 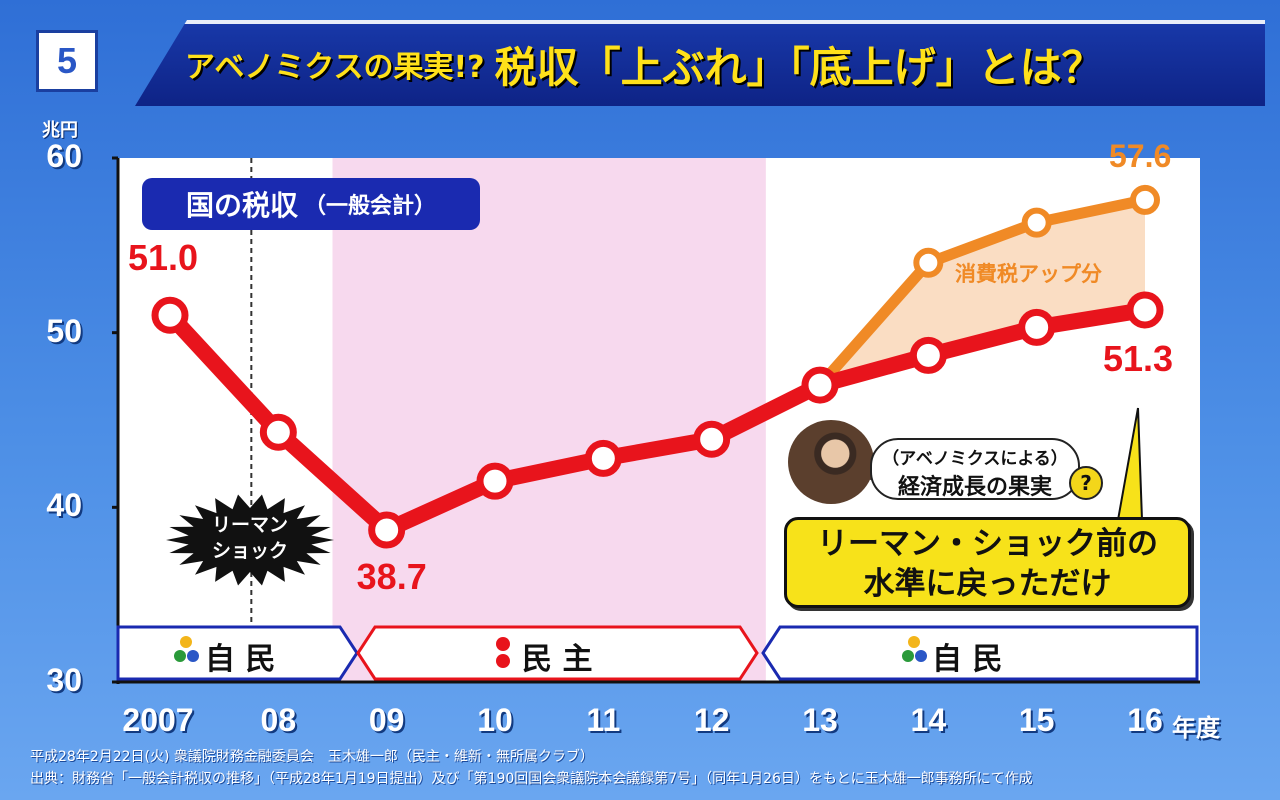 What do you see at coordinates (711, 720) in the screenshot?
I see `x-tick-label: 12` at bounding box center [711, 720].